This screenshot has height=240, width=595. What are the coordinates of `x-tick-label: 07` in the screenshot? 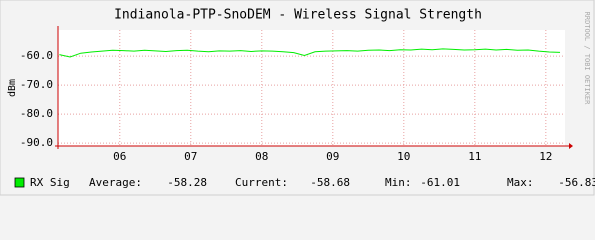 It's located at (190, 156).